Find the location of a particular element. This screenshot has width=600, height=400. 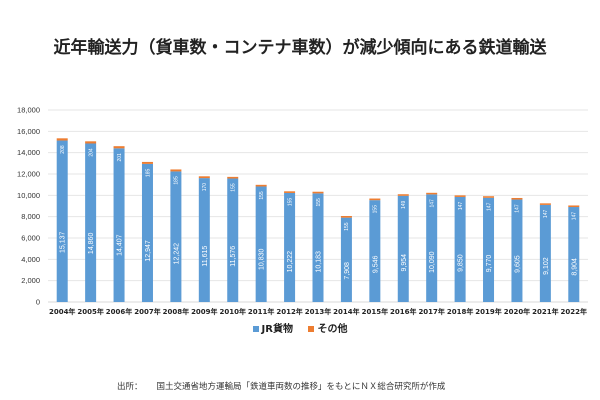

x-tick-label: 2011年 is located at coordinates (261, 311).